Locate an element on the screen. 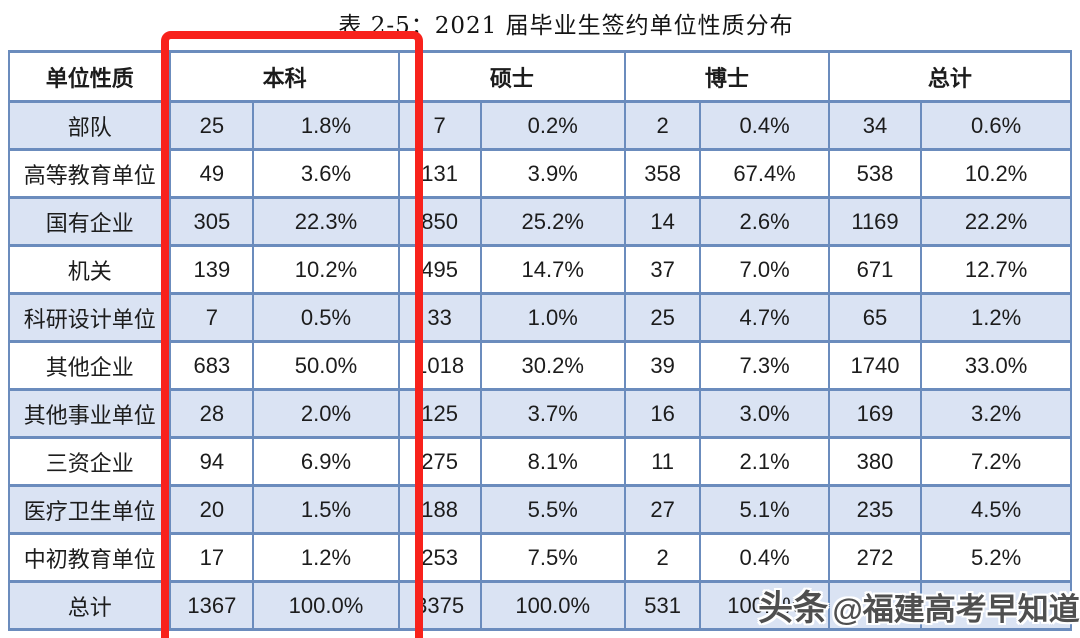 The height and width of the screenshot is (638, 1080). cell: 2.6% is located at coordinates (764, 221).